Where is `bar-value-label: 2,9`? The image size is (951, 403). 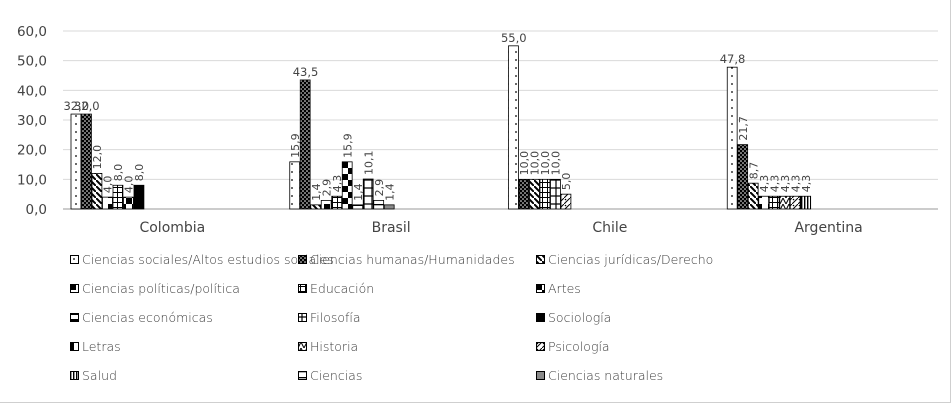
bar-value-label: 2,9 is located at coordinates (379, 188).